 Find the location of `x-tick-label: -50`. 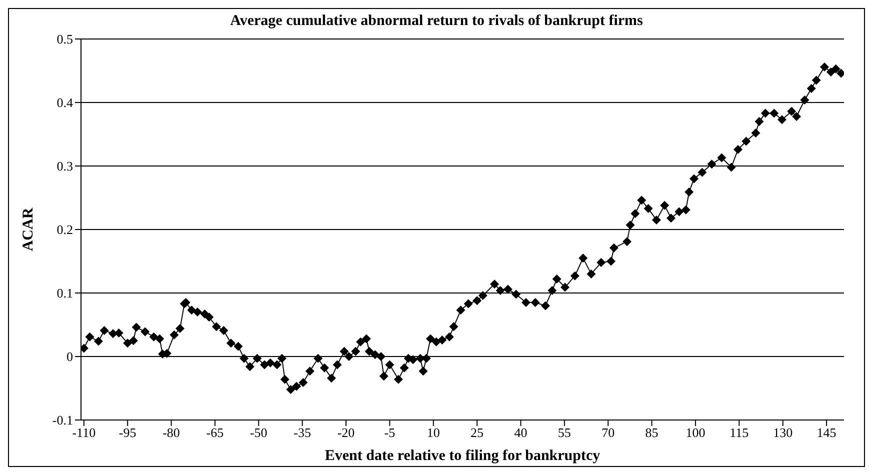

x-tick-label: -50 is located at coordinates (259, 432).